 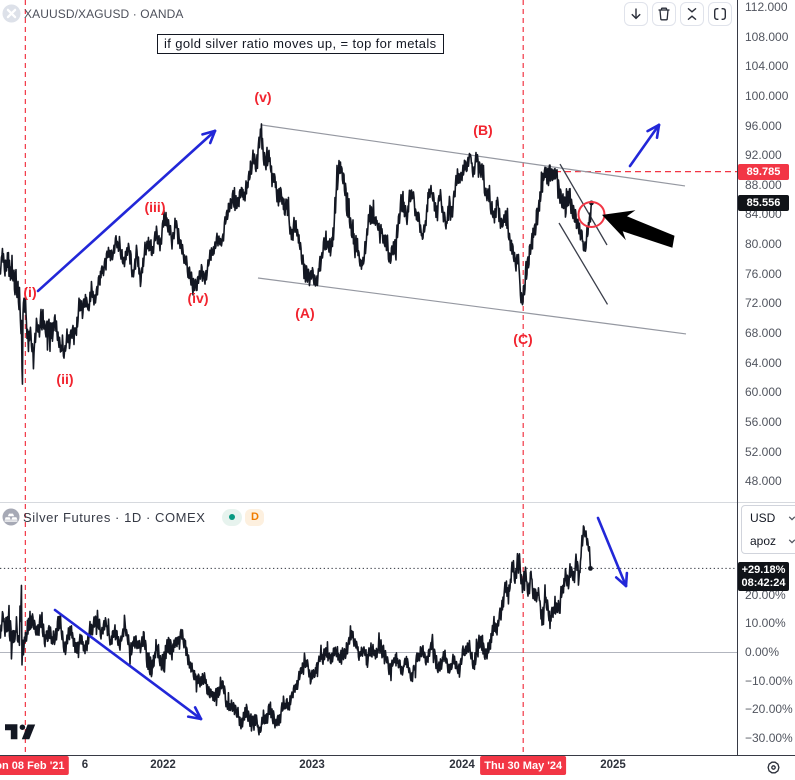 I want to click on symbol-title-bottom: Silver Futures · 1D · COMEX, so click(x=114, y=517).